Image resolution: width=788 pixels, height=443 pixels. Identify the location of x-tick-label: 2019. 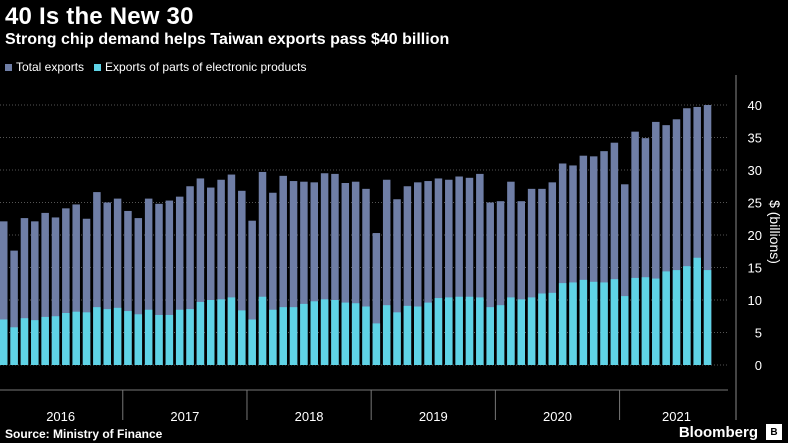
(433, 416).